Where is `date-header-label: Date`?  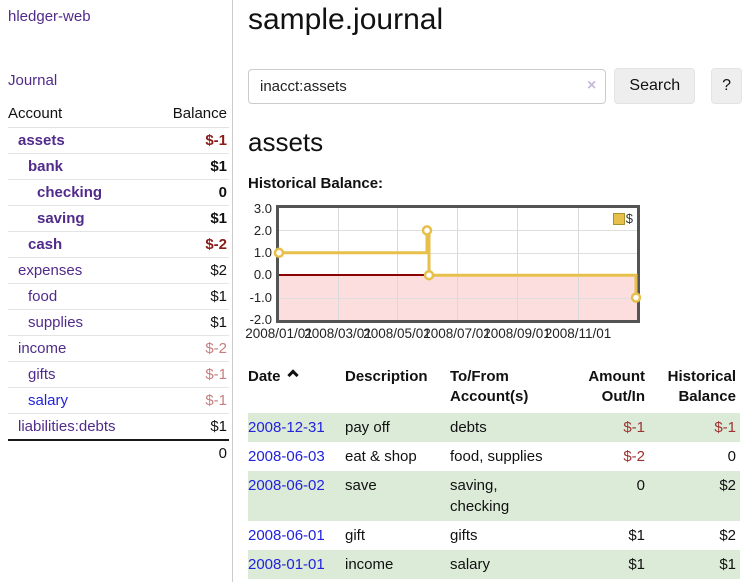
date-header-label: Date is located at coordinates (264, 376).